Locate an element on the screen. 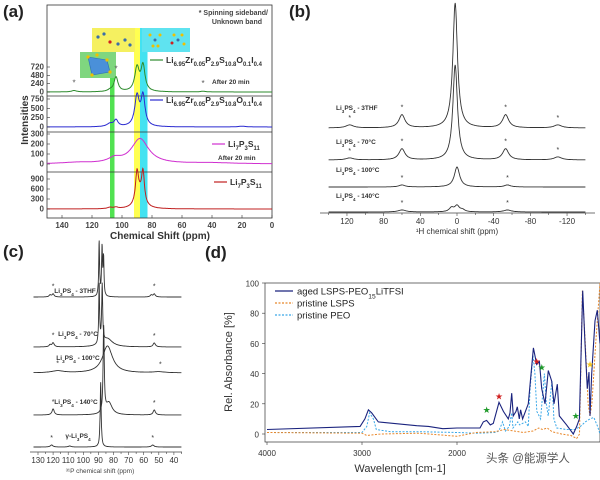  y-tick-label: 500 is located at coordinates (38, 108).